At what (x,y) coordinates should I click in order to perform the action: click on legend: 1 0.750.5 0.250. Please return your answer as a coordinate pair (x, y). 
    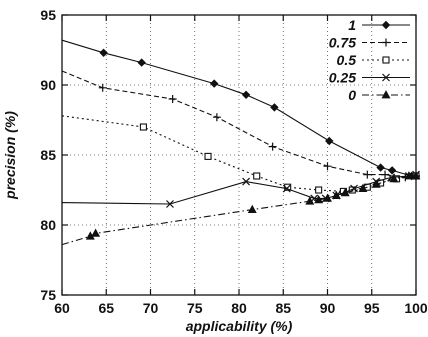
    Looking at the image, I should click on (369, 60).